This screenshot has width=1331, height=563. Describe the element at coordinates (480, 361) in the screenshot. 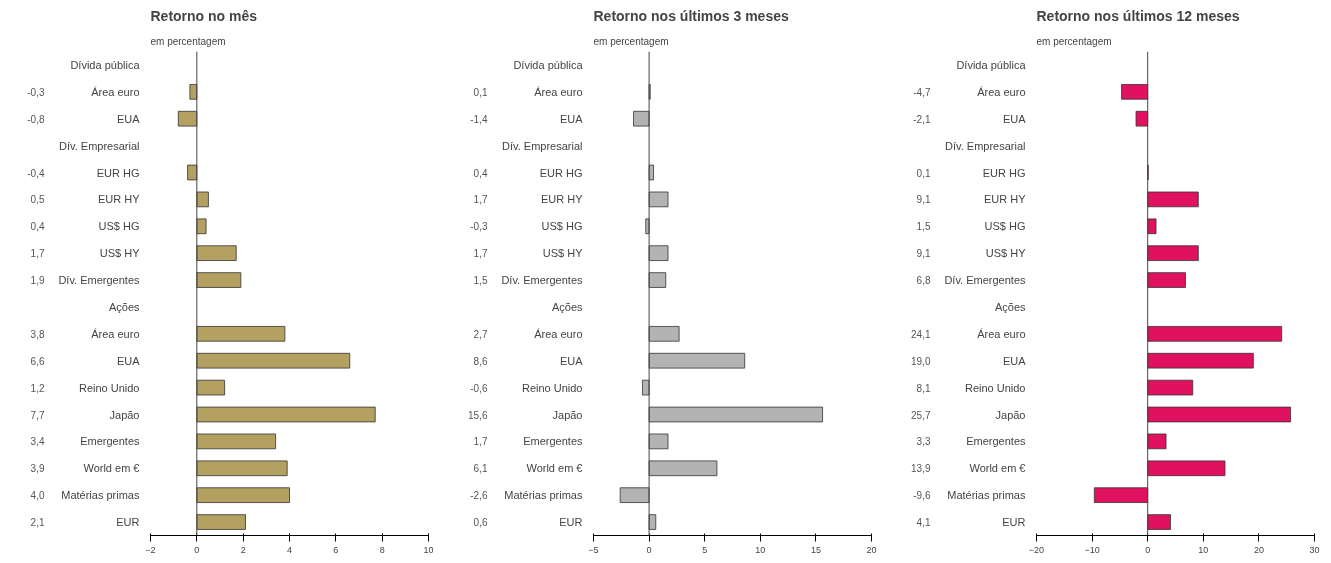

I see `data-label: 8,6` at that location.